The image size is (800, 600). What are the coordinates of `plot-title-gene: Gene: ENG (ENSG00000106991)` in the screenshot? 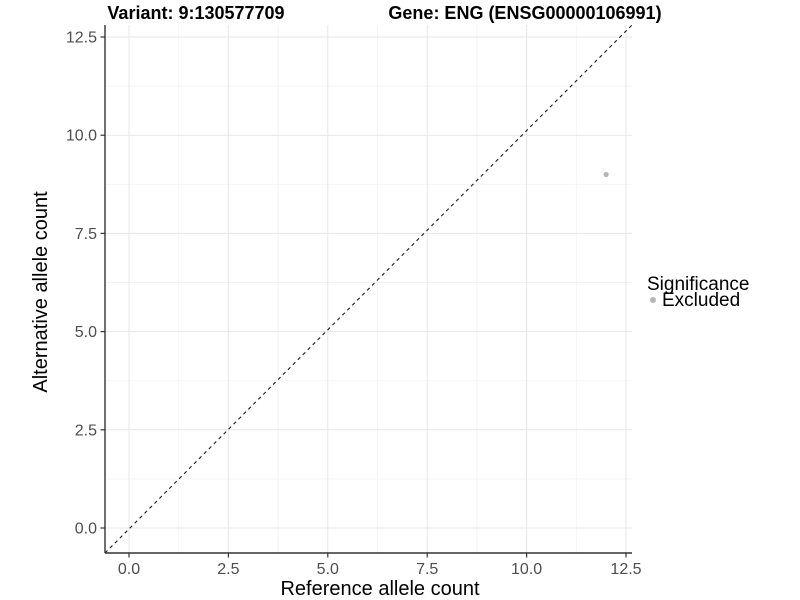 It's located at (524, 13).